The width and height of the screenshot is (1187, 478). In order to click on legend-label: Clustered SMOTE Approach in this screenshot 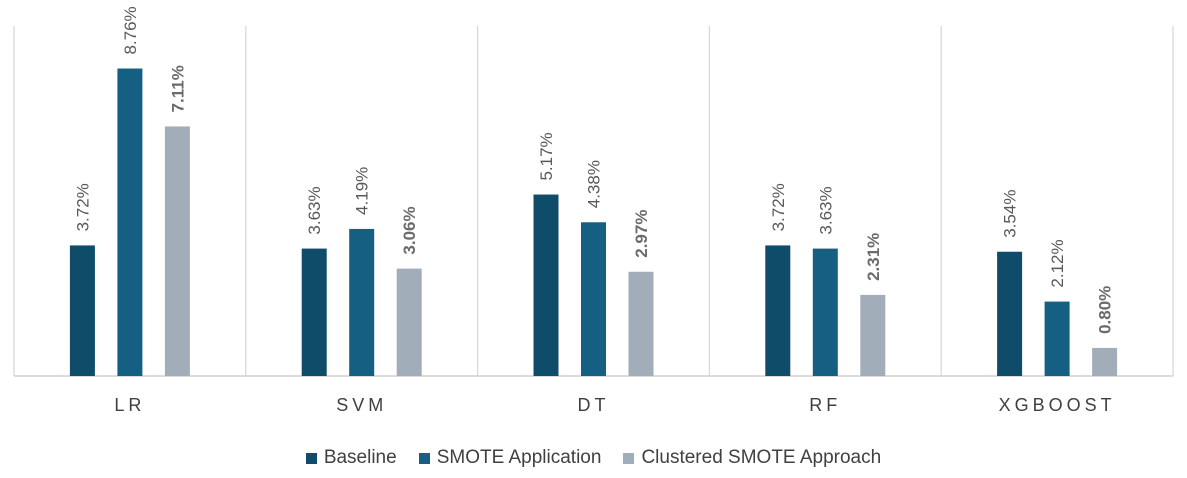, I will do `click(761, 457)`.